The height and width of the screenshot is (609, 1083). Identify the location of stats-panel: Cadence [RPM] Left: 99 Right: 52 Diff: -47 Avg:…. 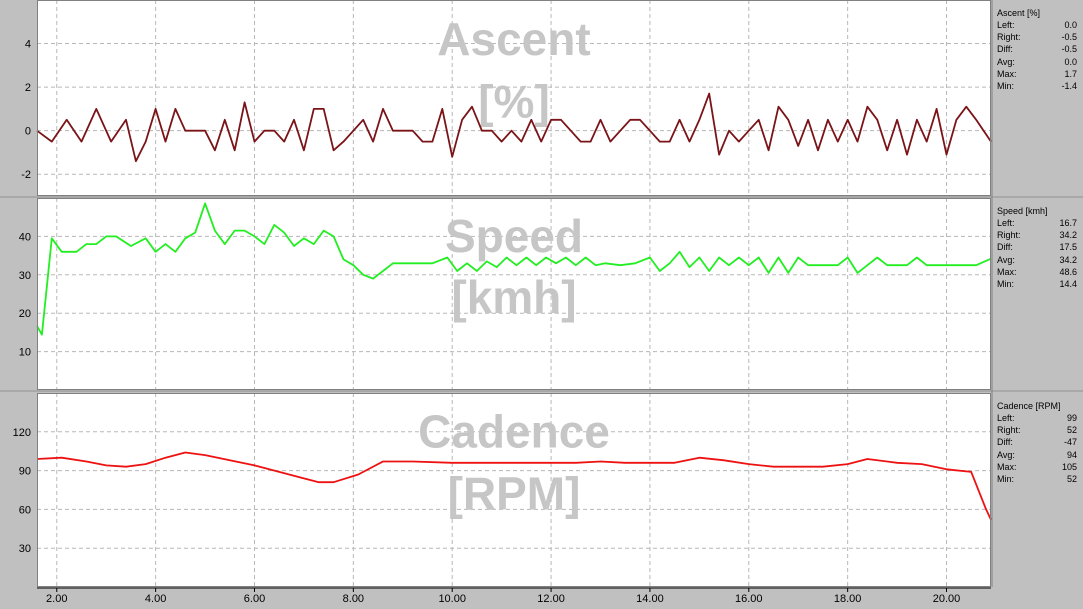
(1037, 443).